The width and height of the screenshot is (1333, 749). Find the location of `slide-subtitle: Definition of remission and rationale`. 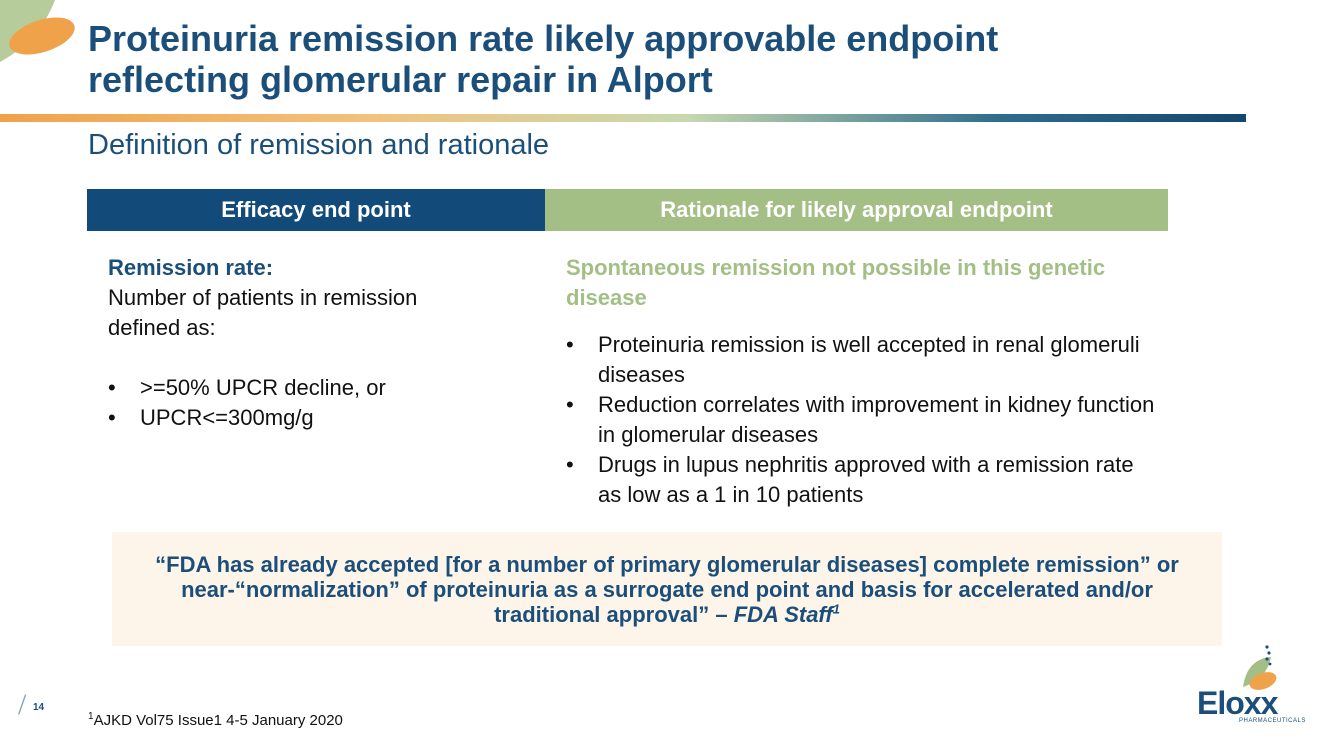

slide-subtitle: Definition of remission and rationale is located at coordinates (319, 145).